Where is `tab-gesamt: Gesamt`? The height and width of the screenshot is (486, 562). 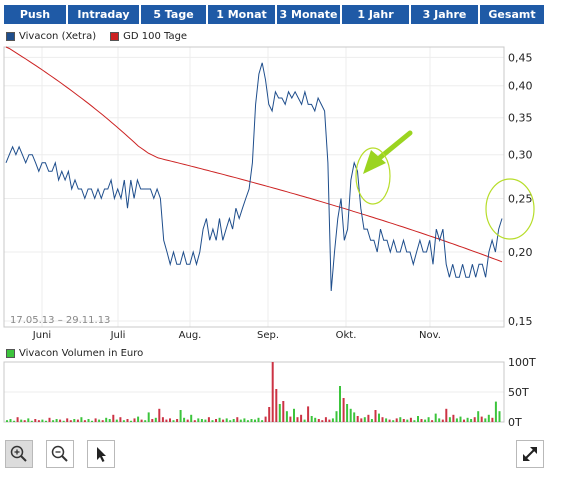 tab-gesamt: Gesamt is located at coordinates (513, 14).